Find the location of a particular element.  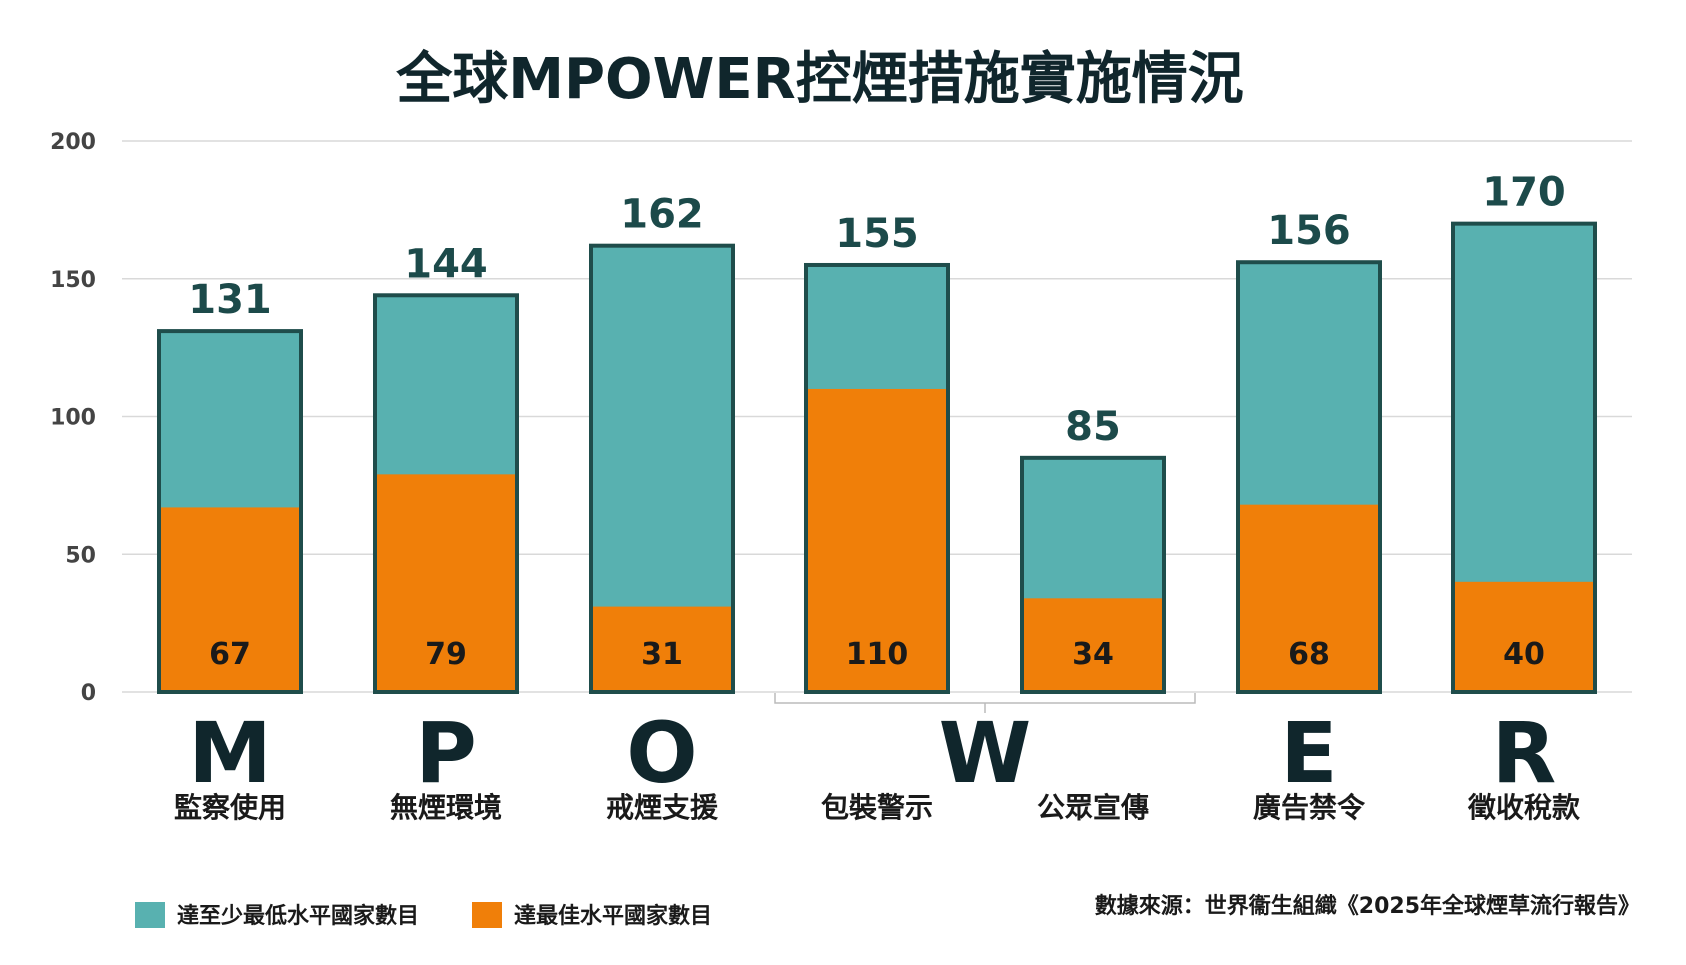

y-tick-label: 200 is located at coordinates (73, 142).